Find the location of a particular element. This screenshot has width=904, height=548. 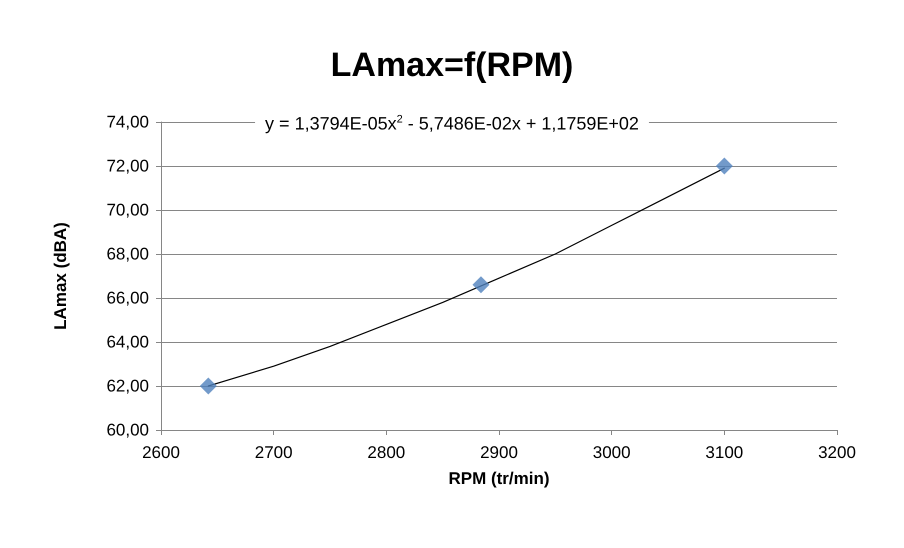

x-tick-label: 2800 is located at coordinates (386, 452).